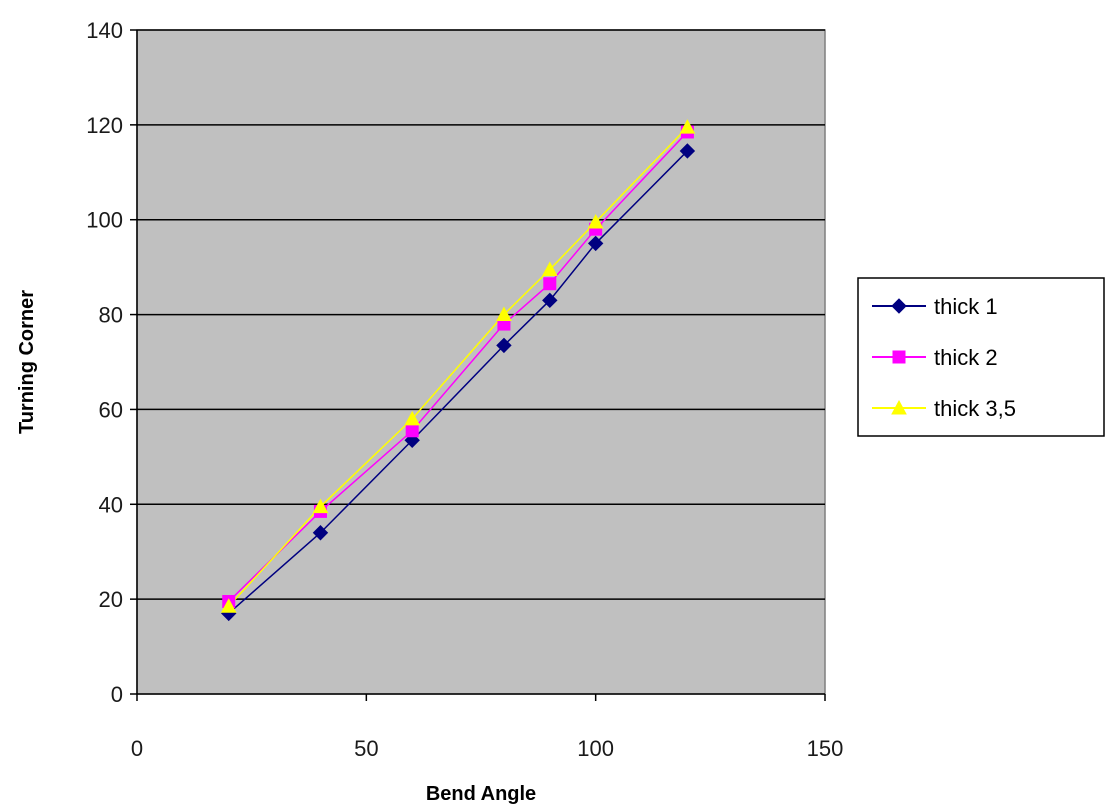  Describe the element at coordinates (487, 727) in the screenshot. I see `x-axis-ticks: 0 50 100 150` at that location.